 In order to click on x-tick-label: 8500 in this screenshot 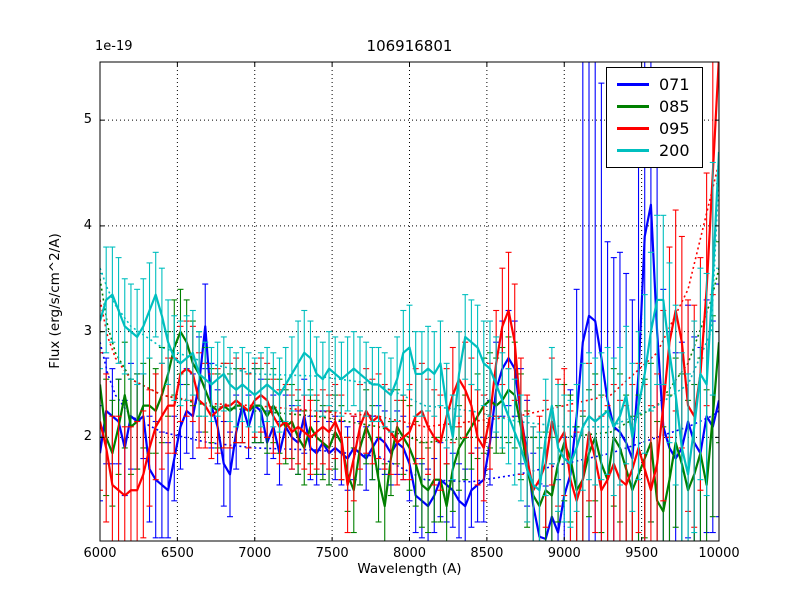, I will do `click(487, 553)`.